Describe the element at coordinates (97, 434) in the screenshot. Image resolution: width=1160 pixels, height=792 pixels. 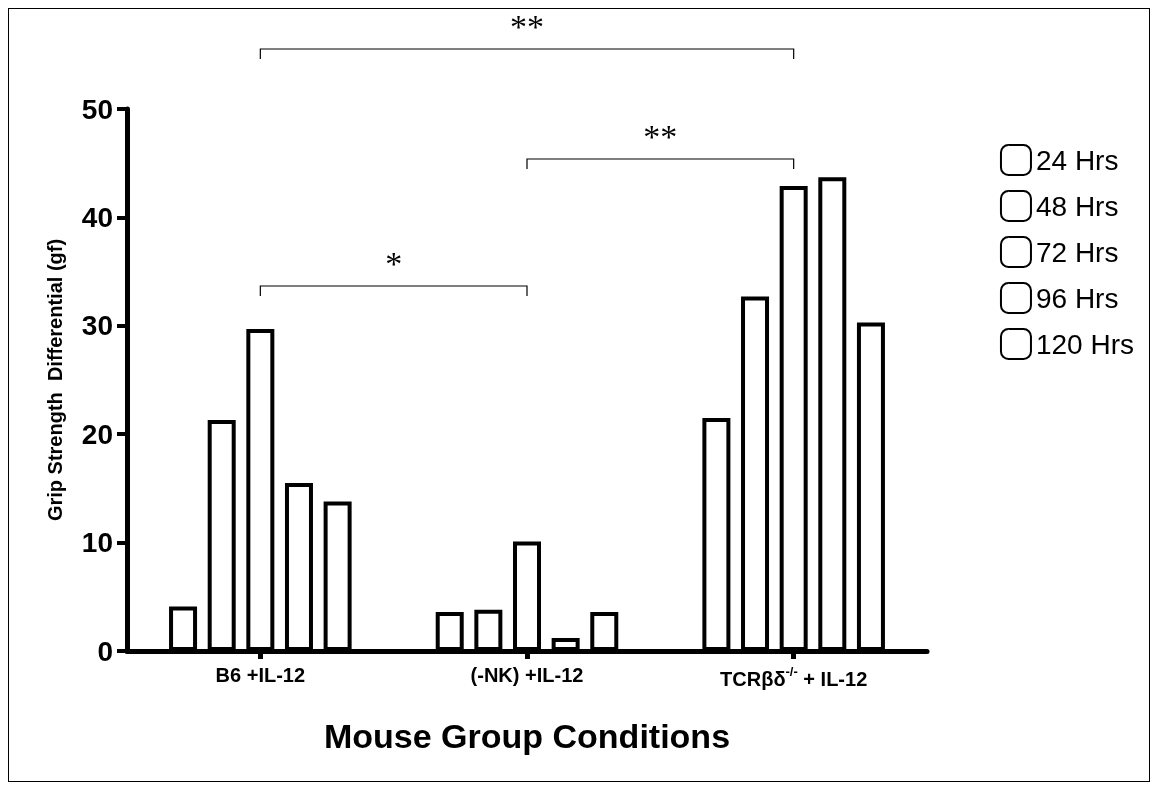
I see `y-tick-label: 20` at that location.